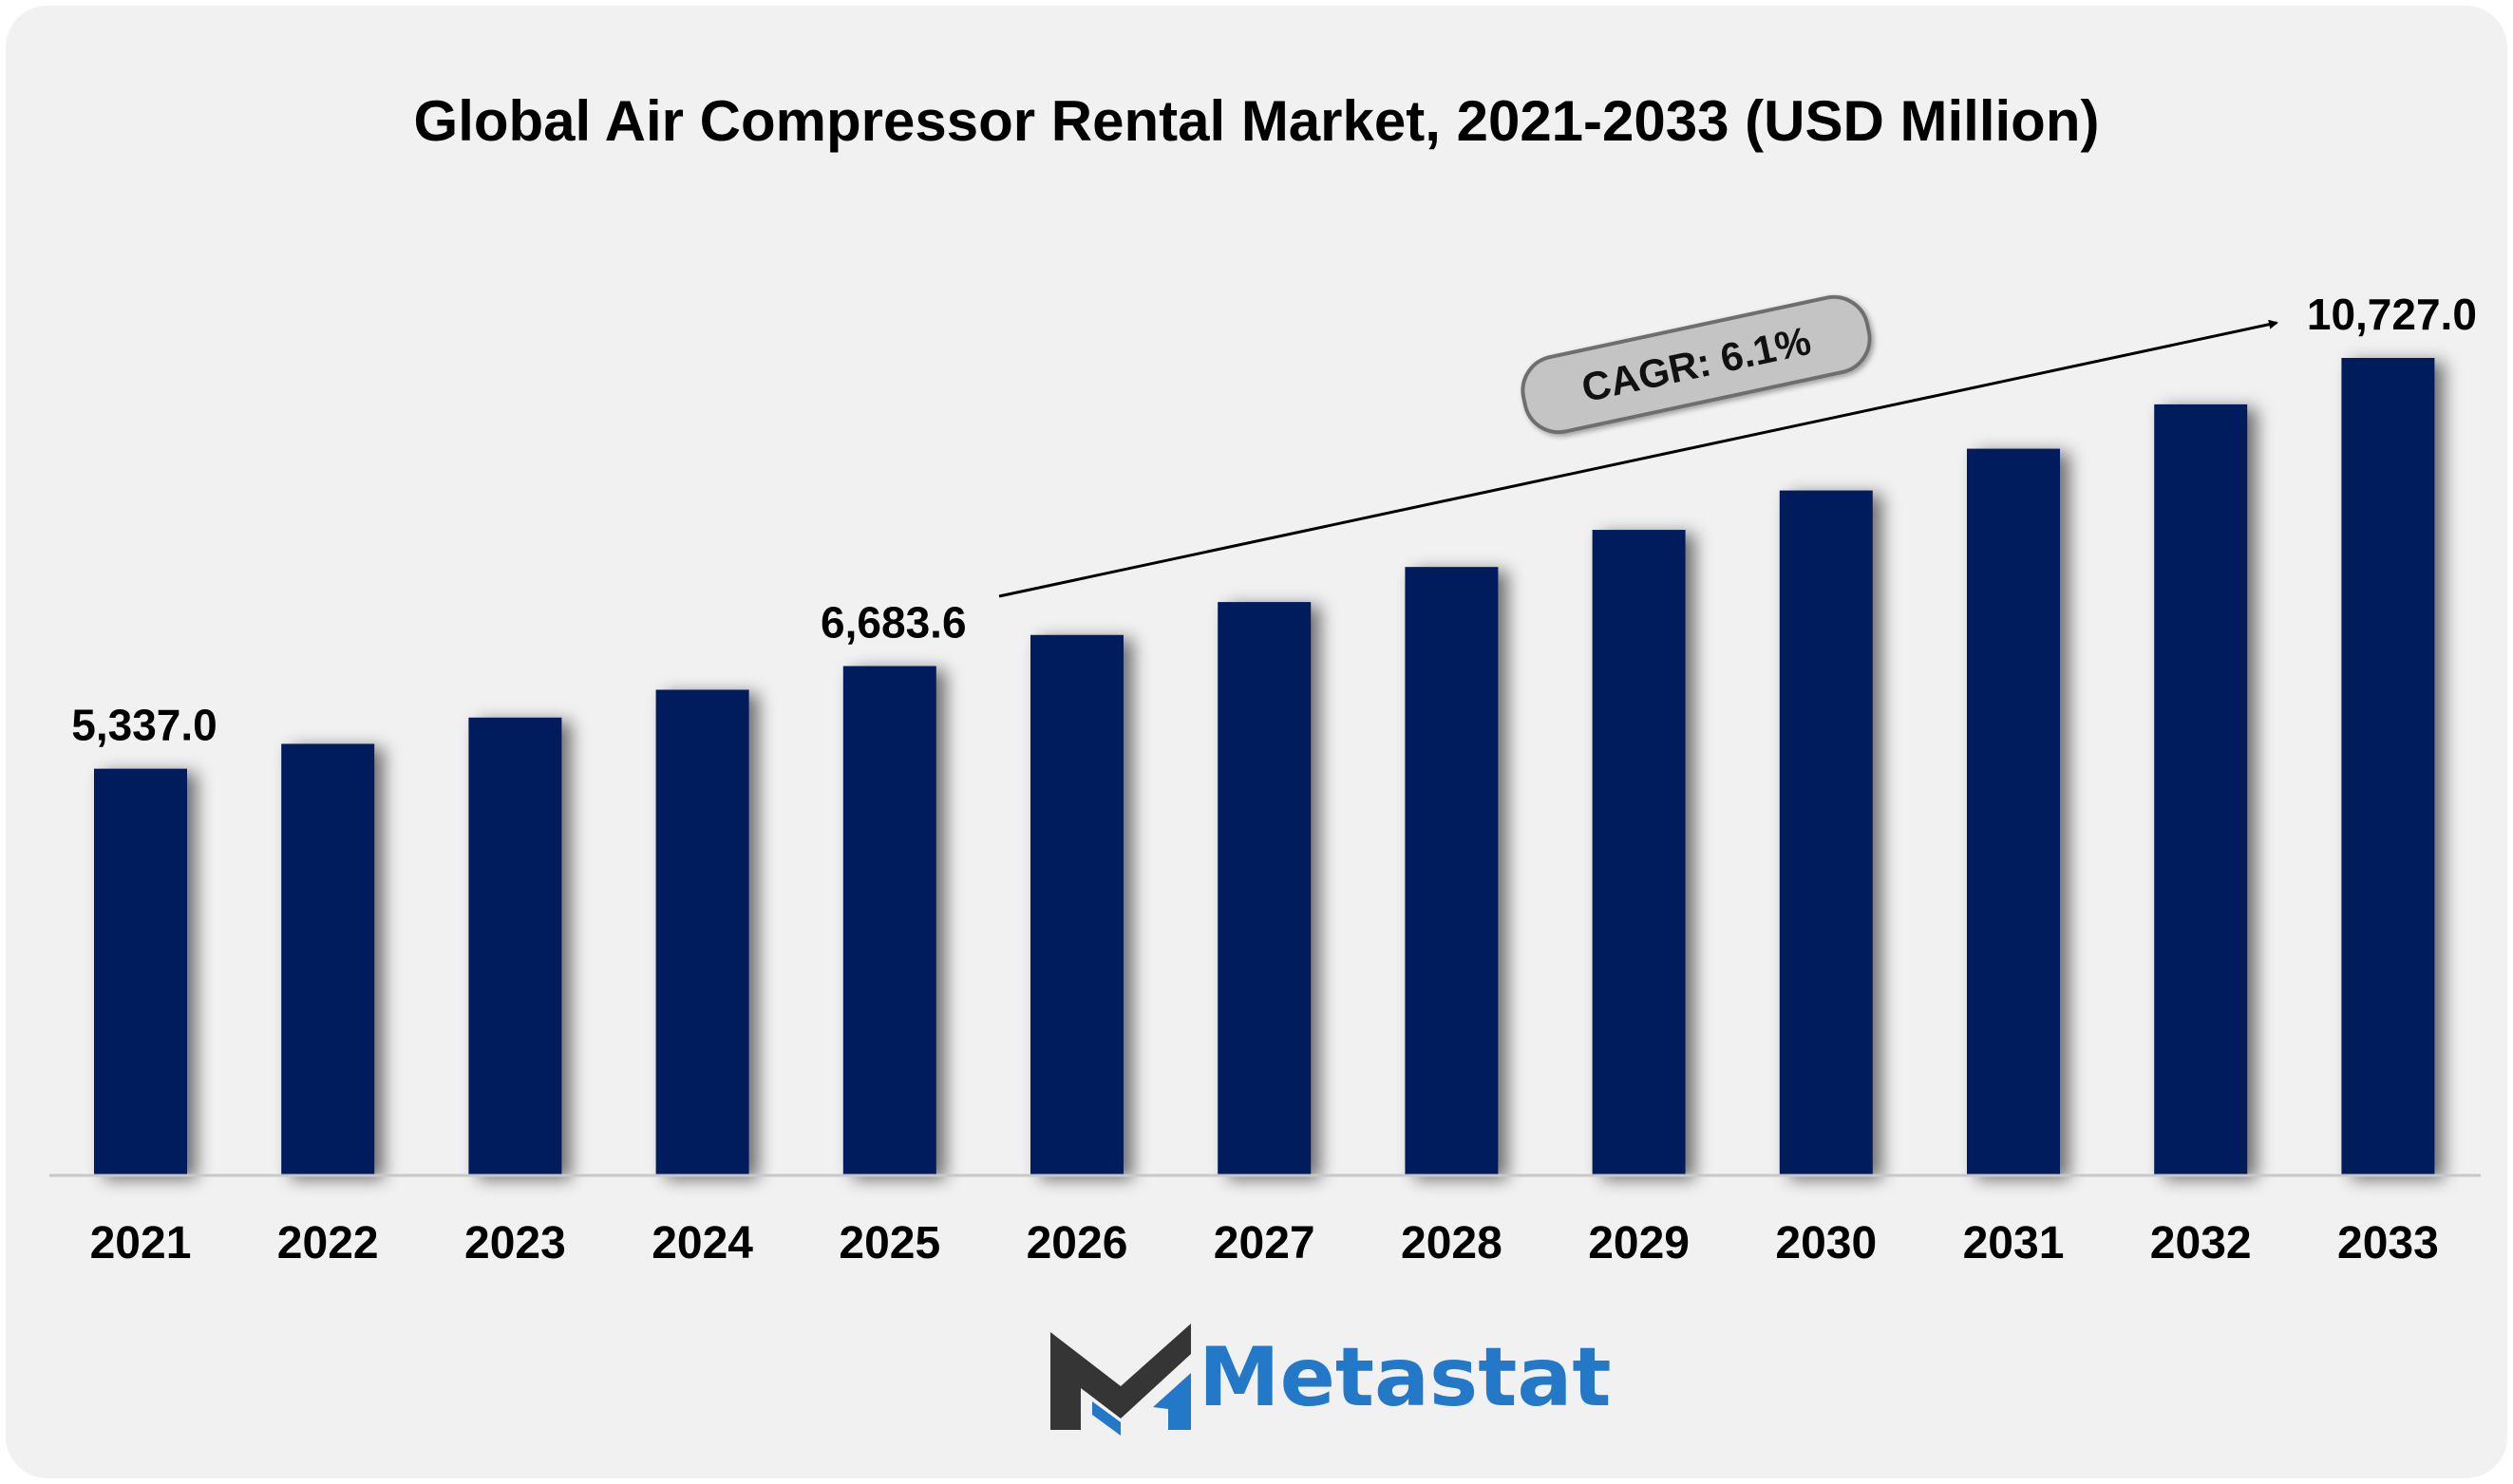 Image resolution: width=2513 pixels, height=1484 pixels. What do you see at coordinates (1265, 888) in the screenshot?
I see `bar-2027` at bounding box center [1265, 888].